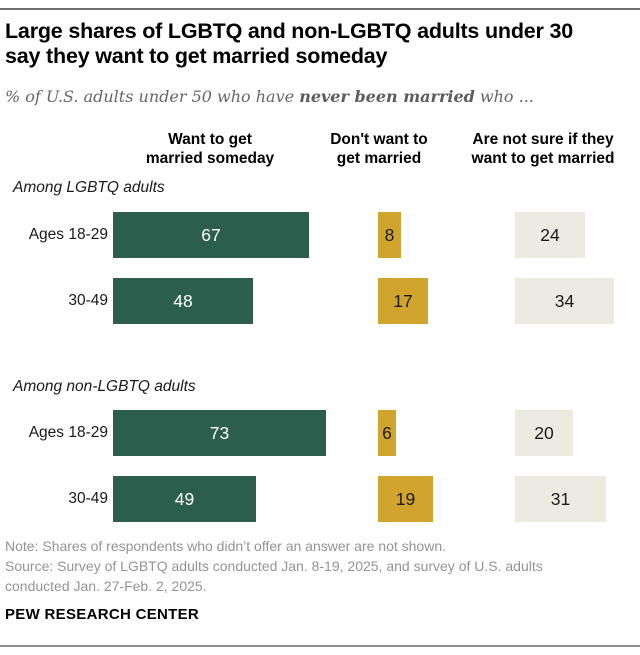  What do you see at coordinates (543, 139) in the screenshot?
I see `column-header-line: Are not sure if they` at bounding box center [543, 139].